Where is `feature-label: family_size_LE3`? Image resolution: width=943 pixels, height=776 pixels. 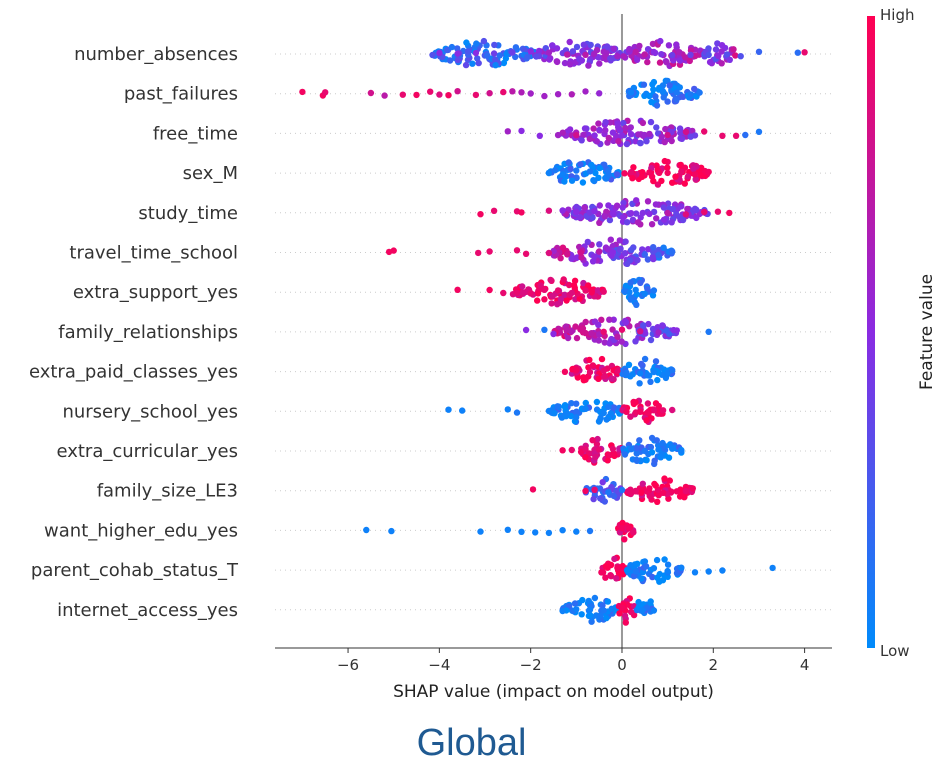 feature-label: family_size_LE3 is located at coordinates (167, 491).